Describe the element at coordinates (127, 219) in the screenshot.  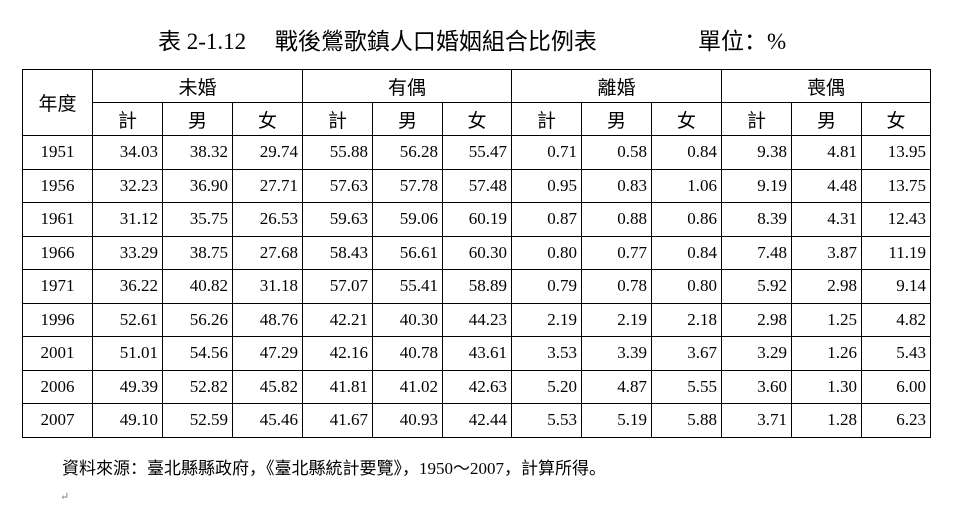
I see `value-cell: 31.12` at that location.